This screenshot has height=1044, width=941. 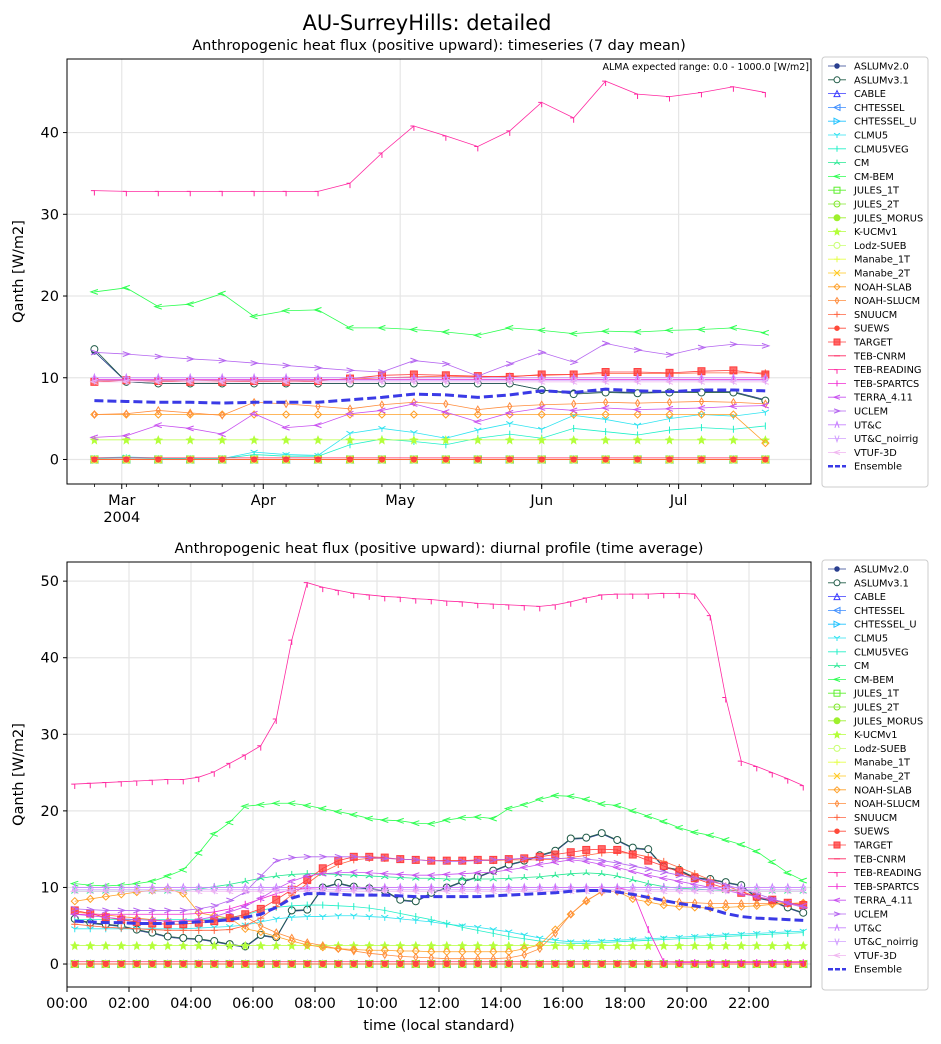 I want to click on legend-label: CM-BEM, so click(x=874, y=680).